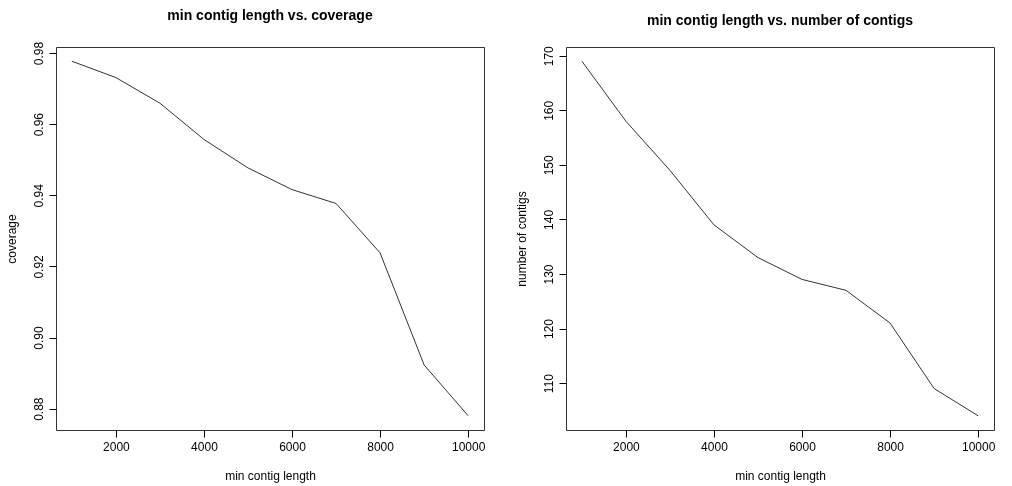 This screenshot has height=486, width=1012. I want to click on y-axis-title: number of contigs, so click(521, 239).